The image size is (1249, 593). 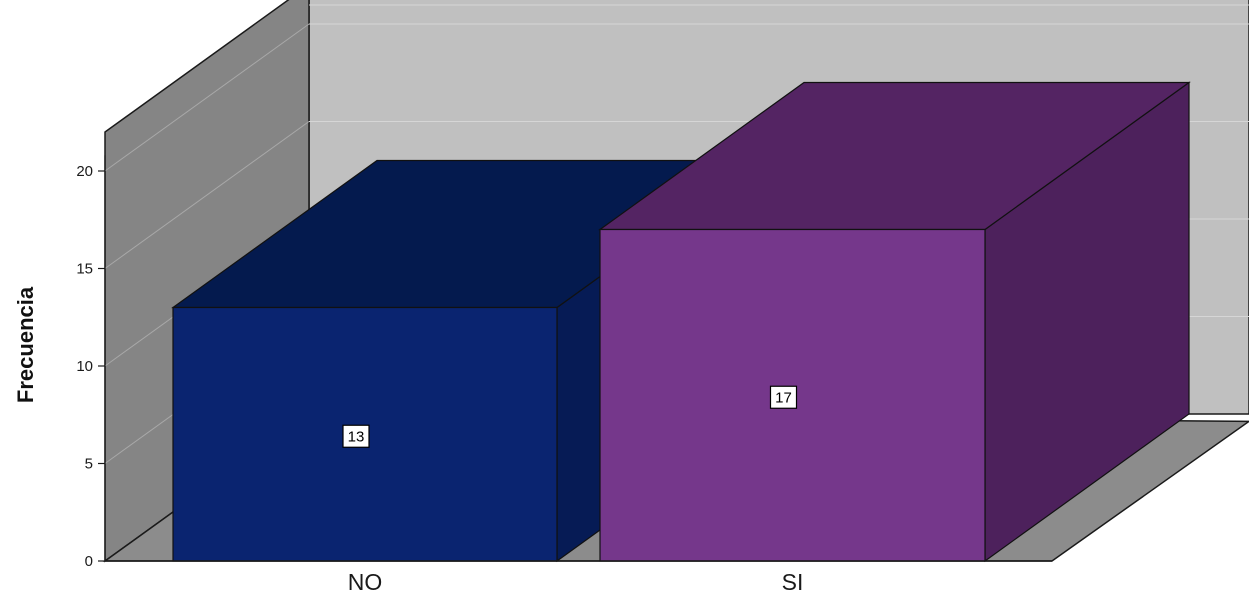 What do you see at coordinates (25, 344) in the screenshot?
I see `y-axis-title: Frecuencia` at bounding box center [25, 344].